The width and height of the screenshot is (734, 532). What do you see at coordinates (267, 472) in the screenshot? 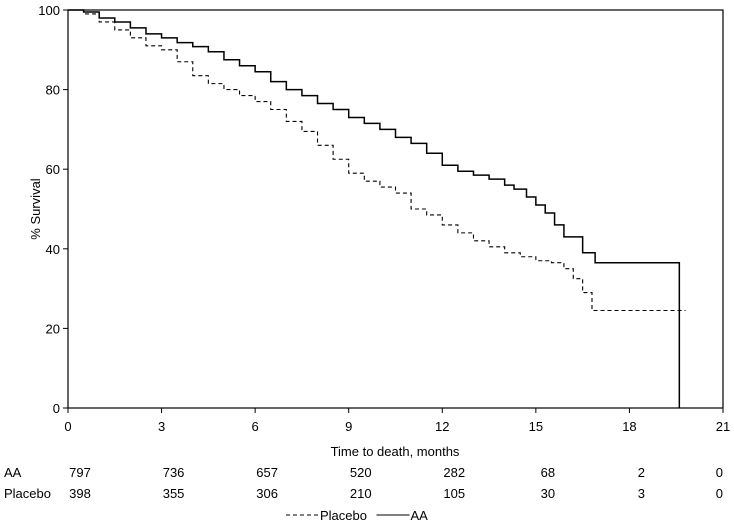
I see `risk-value: 657` at bounding box center [267, 472].